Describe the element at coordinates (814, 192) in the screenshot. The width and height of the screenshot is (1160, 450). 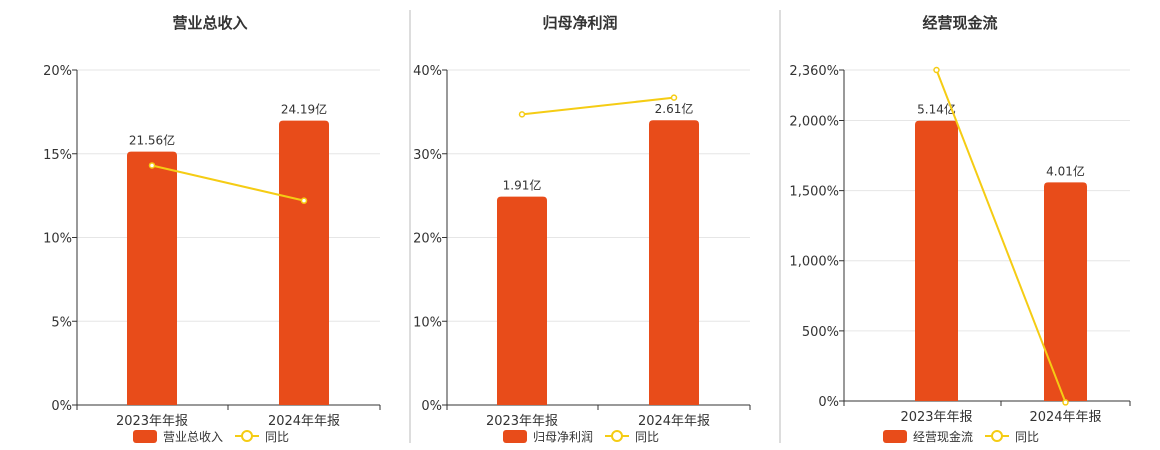
I see `y-tick-label: 1,500%` at that location.